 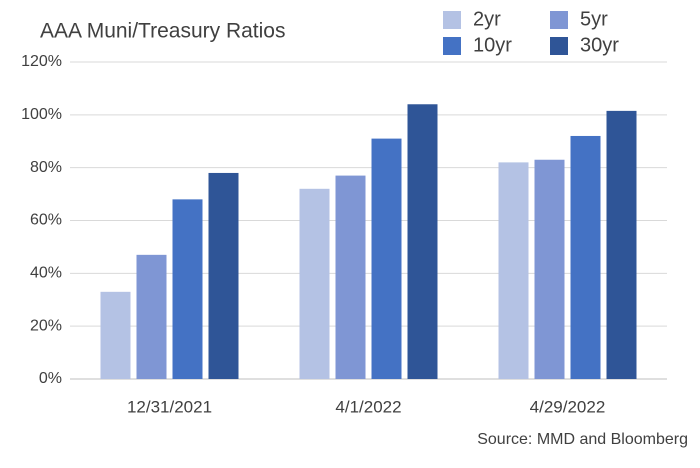 I want to click on source-note: Source: MMD and Bloomberg, so click(x=582, y=439).